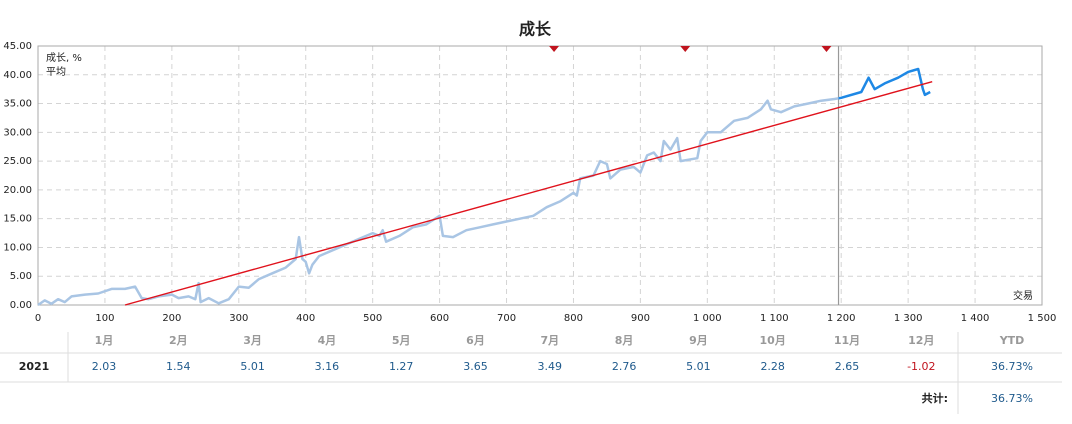  I want to click on y-tick-label: 15.00, so click(17, 219).